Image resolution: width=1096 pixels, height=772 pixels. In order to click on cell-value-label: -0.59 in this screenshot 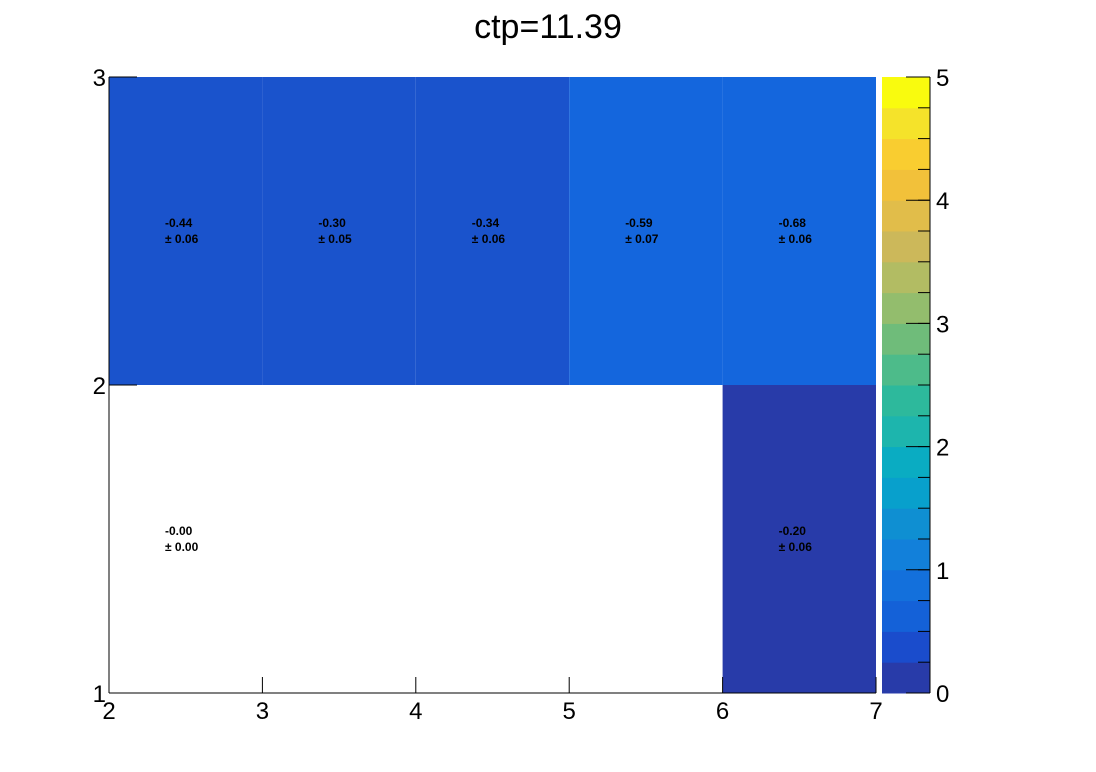, I will do `click(639, 223)`.